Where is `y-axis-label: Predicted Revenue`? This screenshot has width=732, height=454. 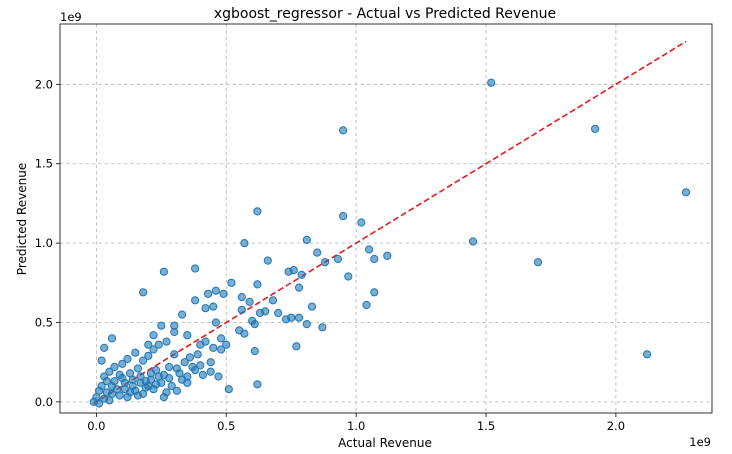
y-axis-label: Predicted Revenue is located at coordinates (22, 219).